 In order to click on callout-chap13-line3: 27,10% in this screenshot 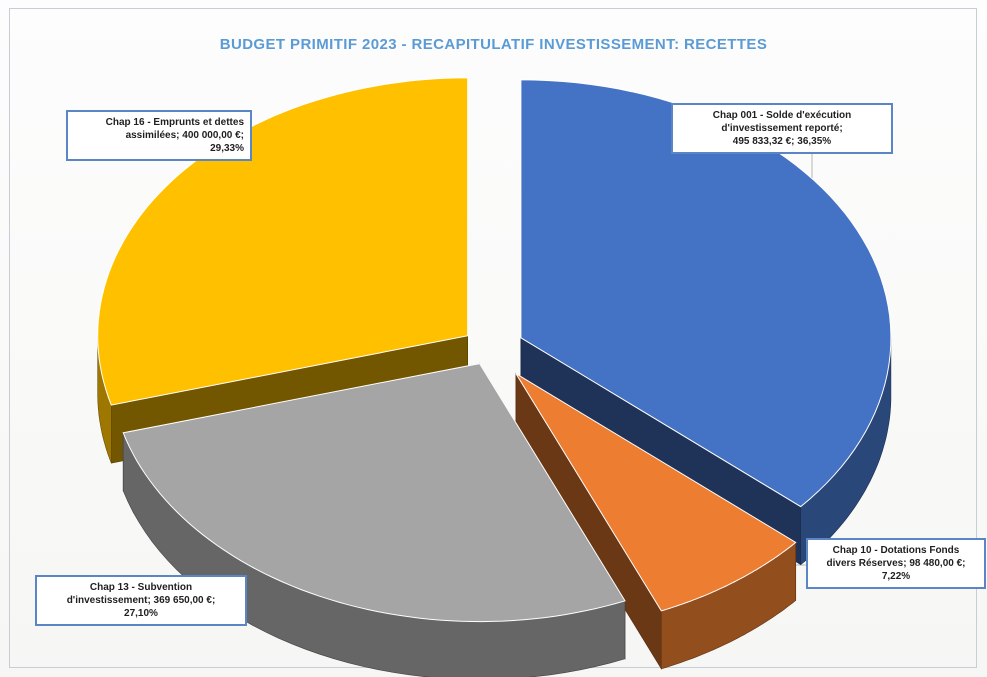, I will do `click(141, 613)`.